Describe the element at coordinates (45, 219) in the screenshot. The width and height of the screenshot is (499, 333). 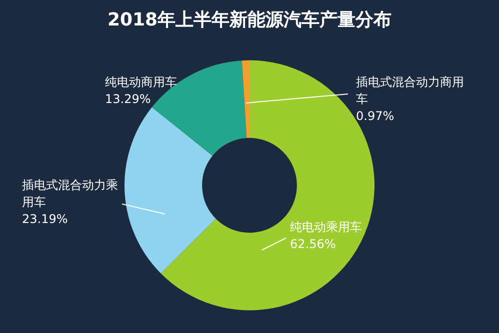
I see `data-label: 23.19%` at that location.